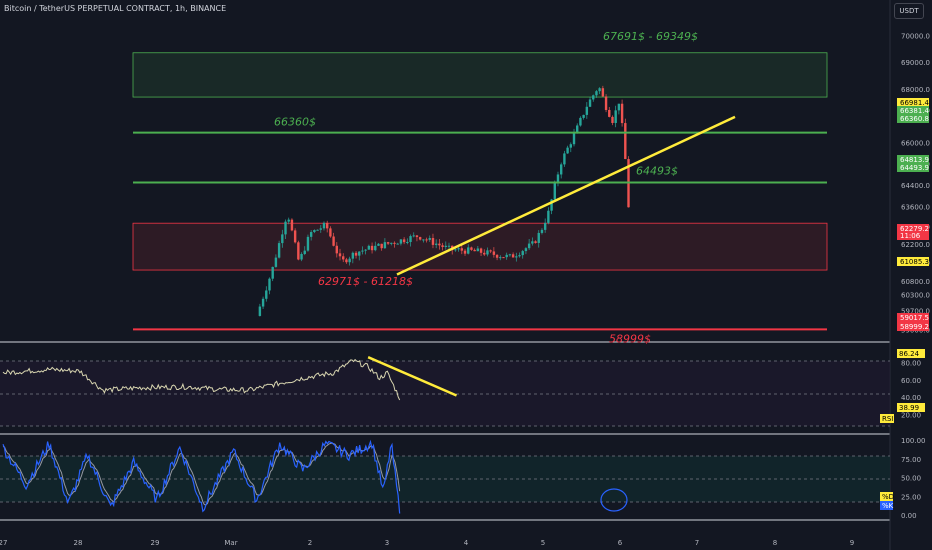 Image resolution: width=932 pixels, height=550 pixels. I want to click on price-axis-label: 63600.0, so click(915, 207).